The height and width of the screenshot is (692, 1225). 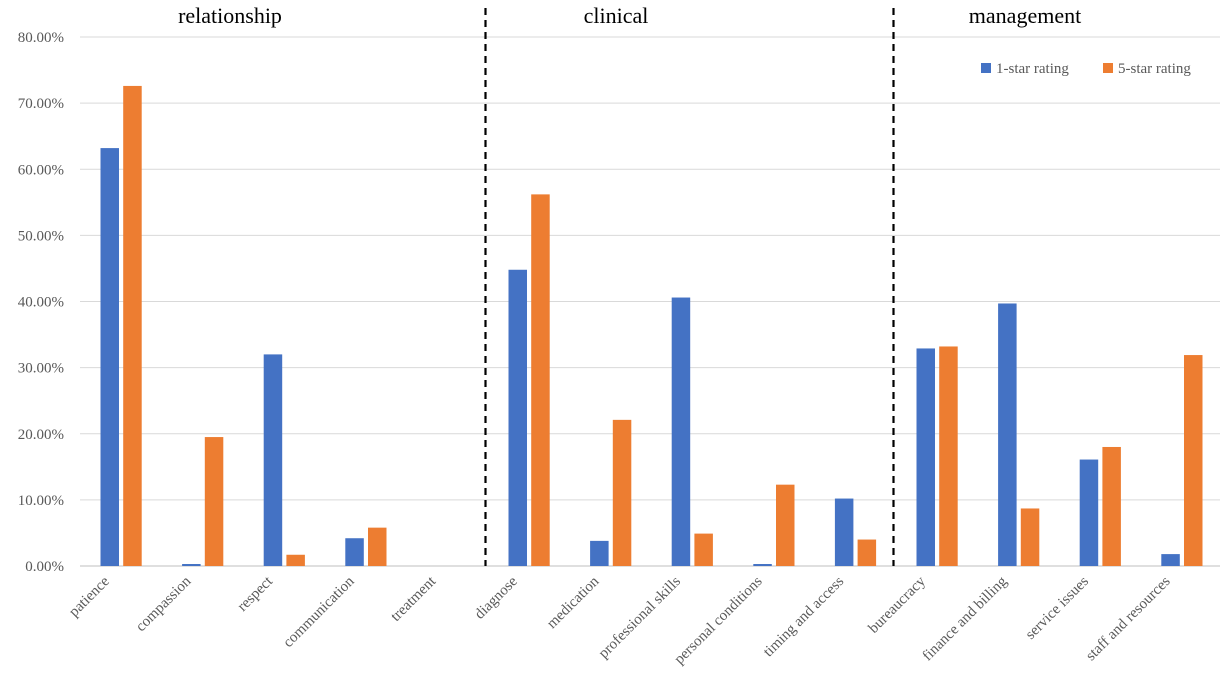 What do you see at coordinates (897, 604) in the screenshot?
I see `x-category-label: bureaucracy` at bounding box center [897, 604].